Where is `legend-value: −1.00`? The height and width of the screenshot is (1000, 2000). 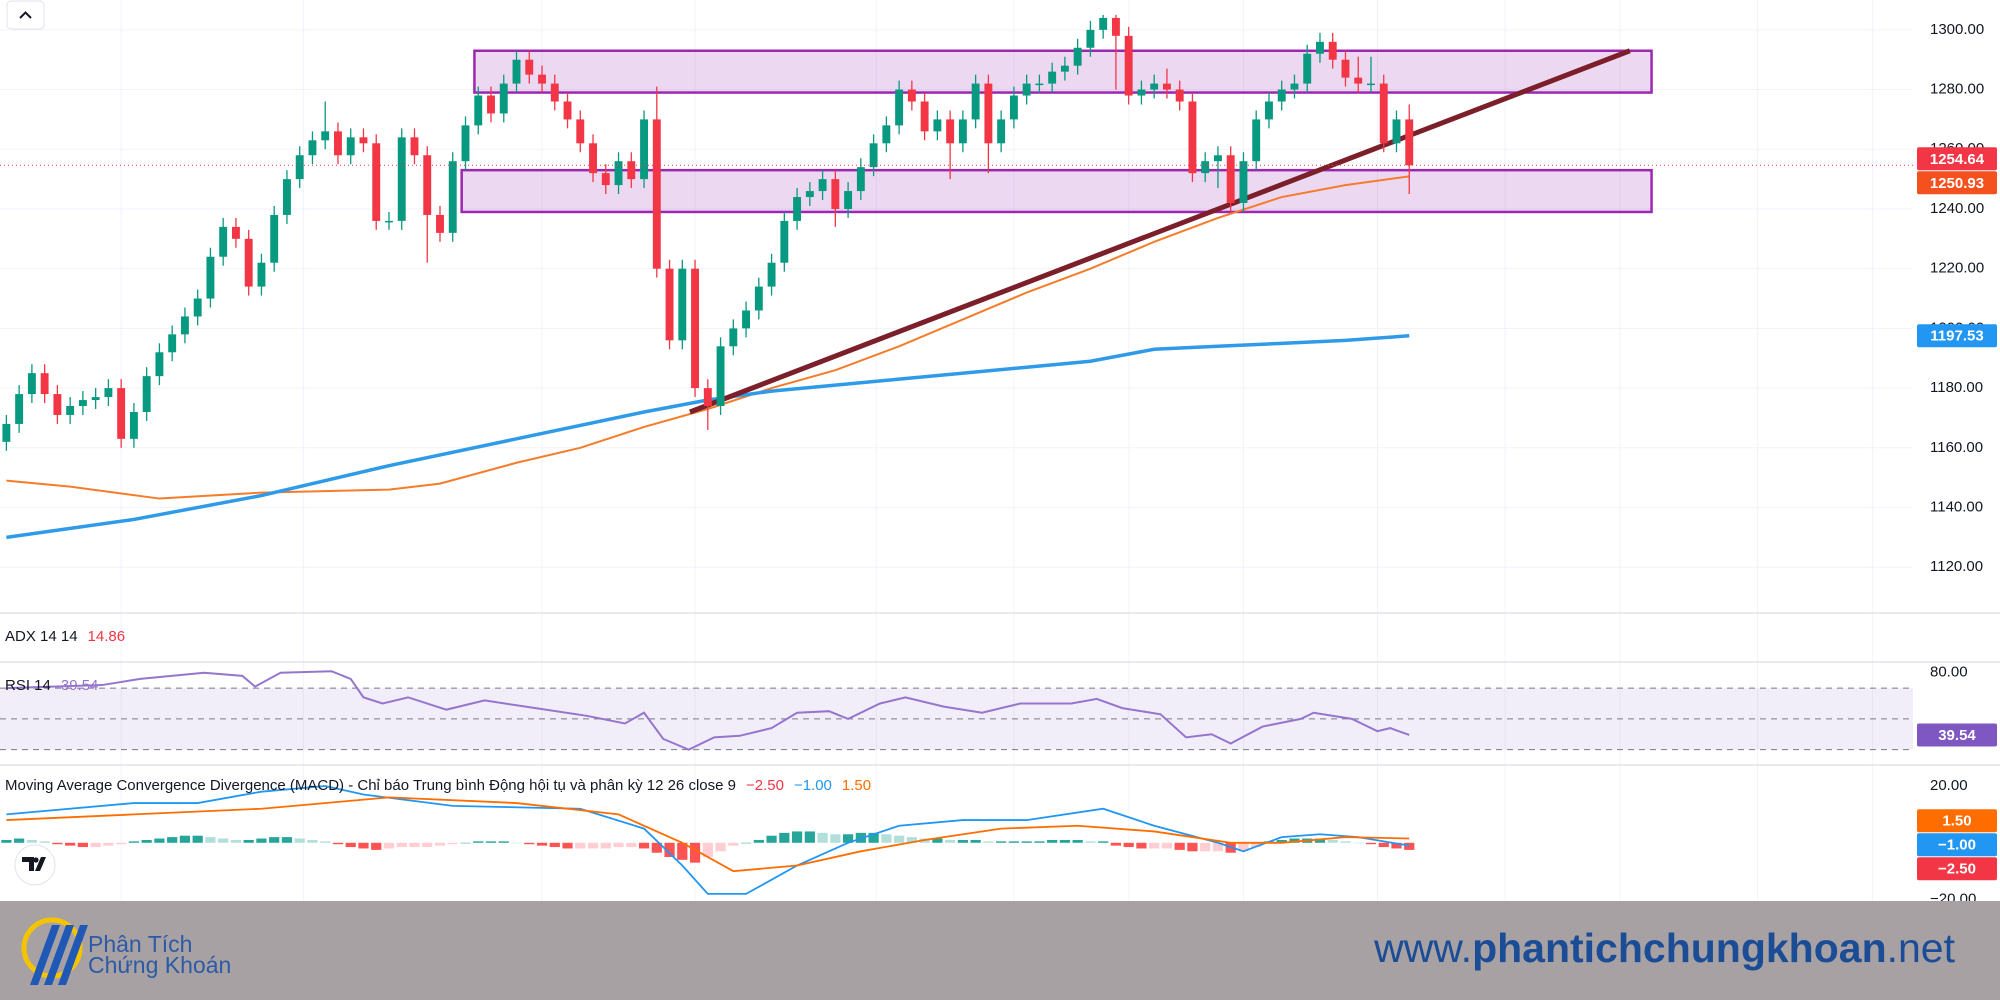
legend-value: −1.00 is located at coordinates (813, 785).